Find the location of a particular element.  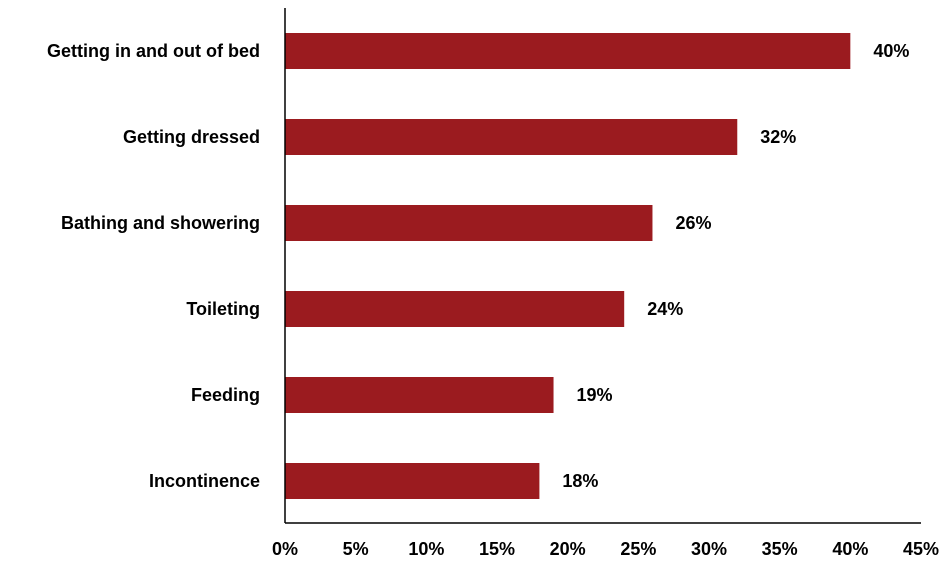

value-label-feeding: 19% is located at coordinates (595, 395).